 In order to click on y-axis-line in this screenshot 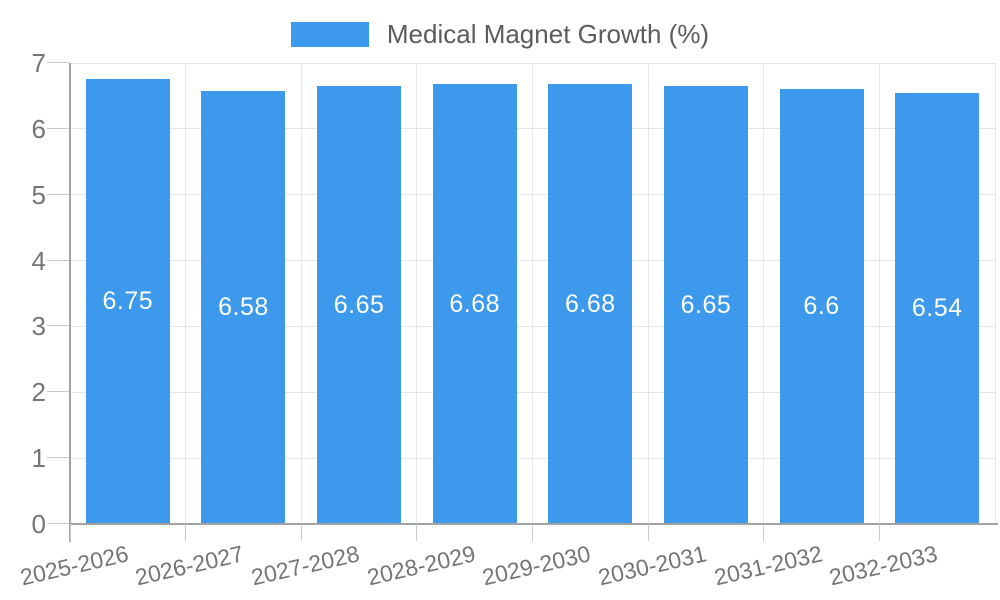, I will do `click(70, 302)`.